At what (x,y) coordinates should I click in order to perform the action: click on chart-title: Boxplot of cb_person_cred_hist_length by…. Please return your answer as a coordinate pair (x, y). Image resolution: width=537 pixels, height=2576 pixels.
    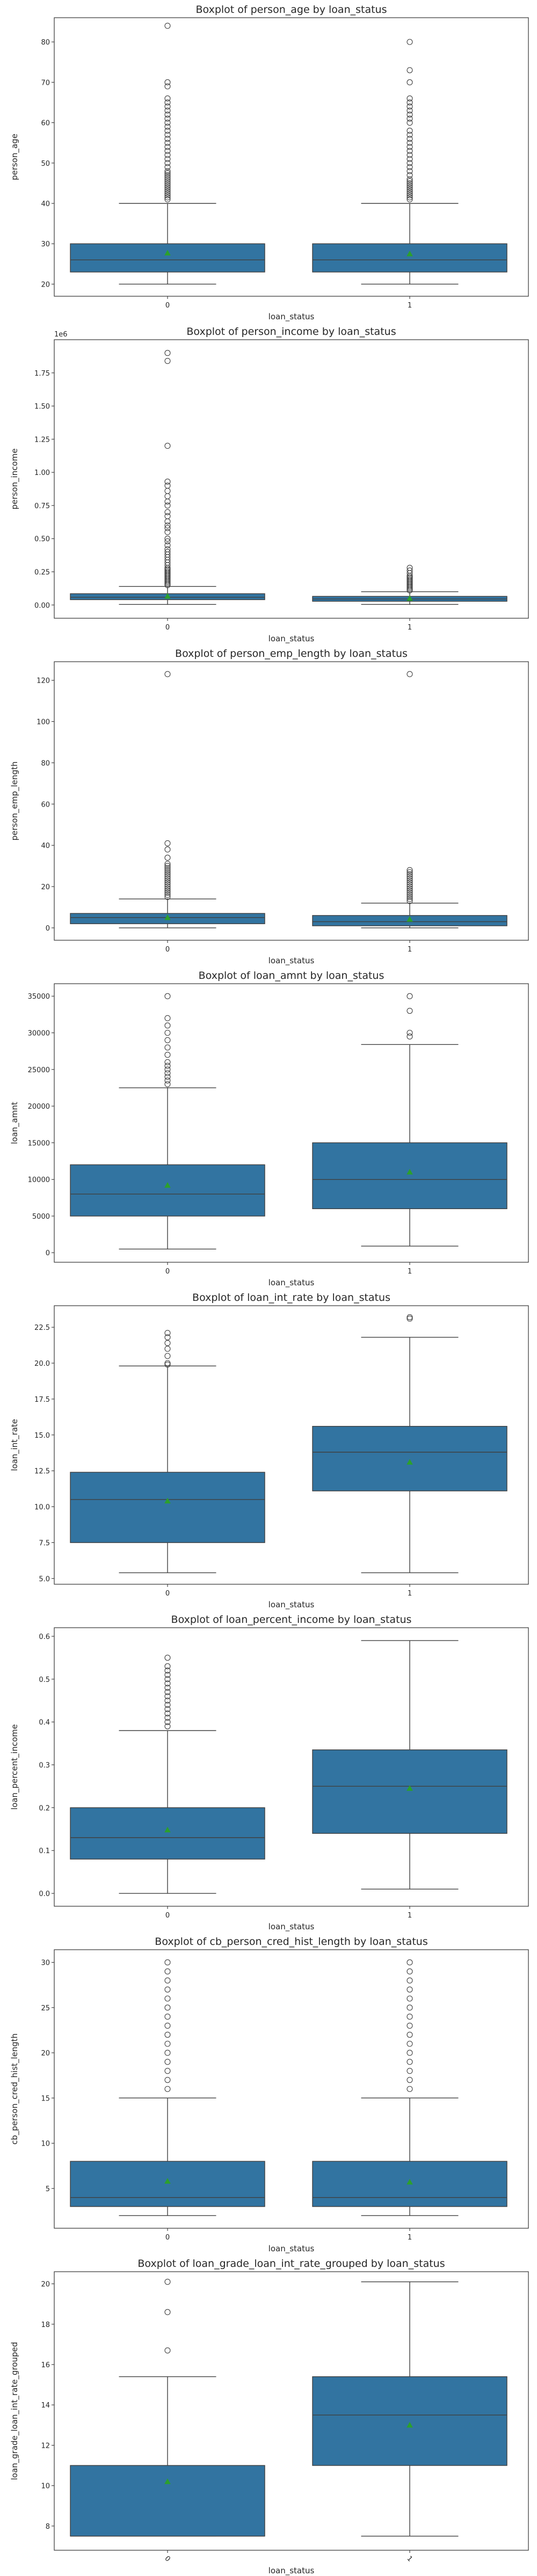
    Looking at the image, I should click on (291, 1942).